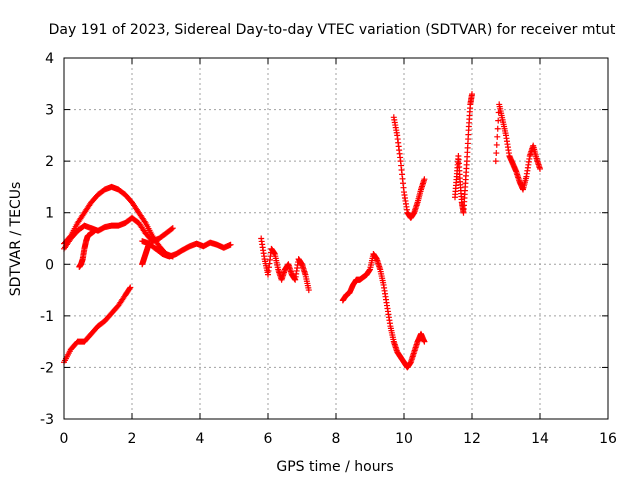 Image resolution: width=640 pixels, height=480 pixels. I want to click on x-tick-label: 8, so click(336, 439).